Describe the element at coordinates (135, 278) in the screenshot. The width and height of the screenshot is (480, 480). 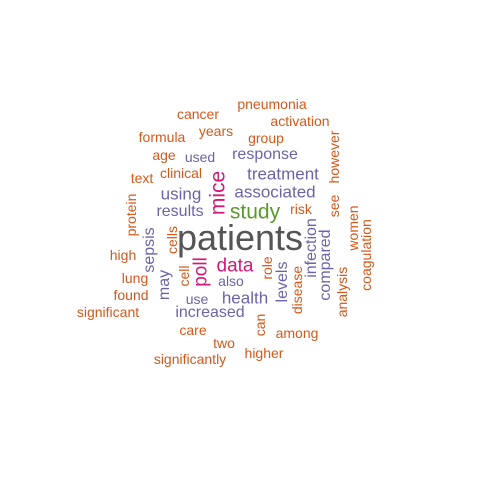
I see `word-lung: lung` at that location.